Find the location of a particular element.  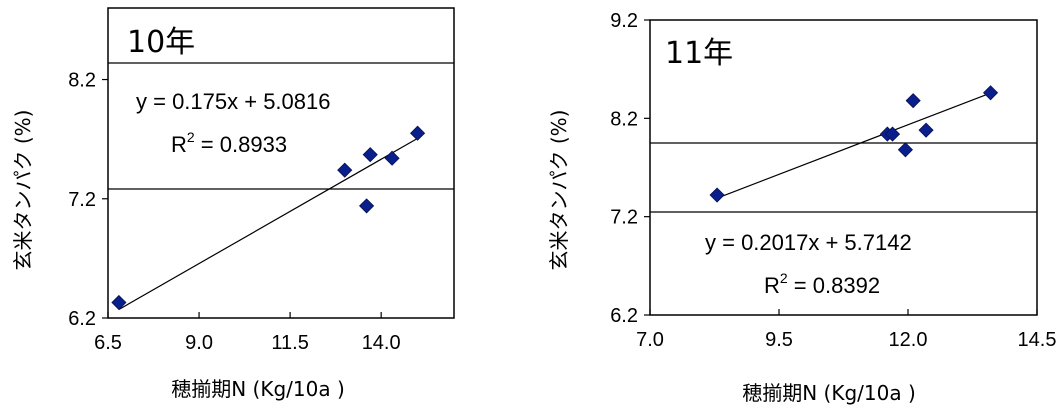

x-tick-label: 14.0 is located at coordinates (381, 343).